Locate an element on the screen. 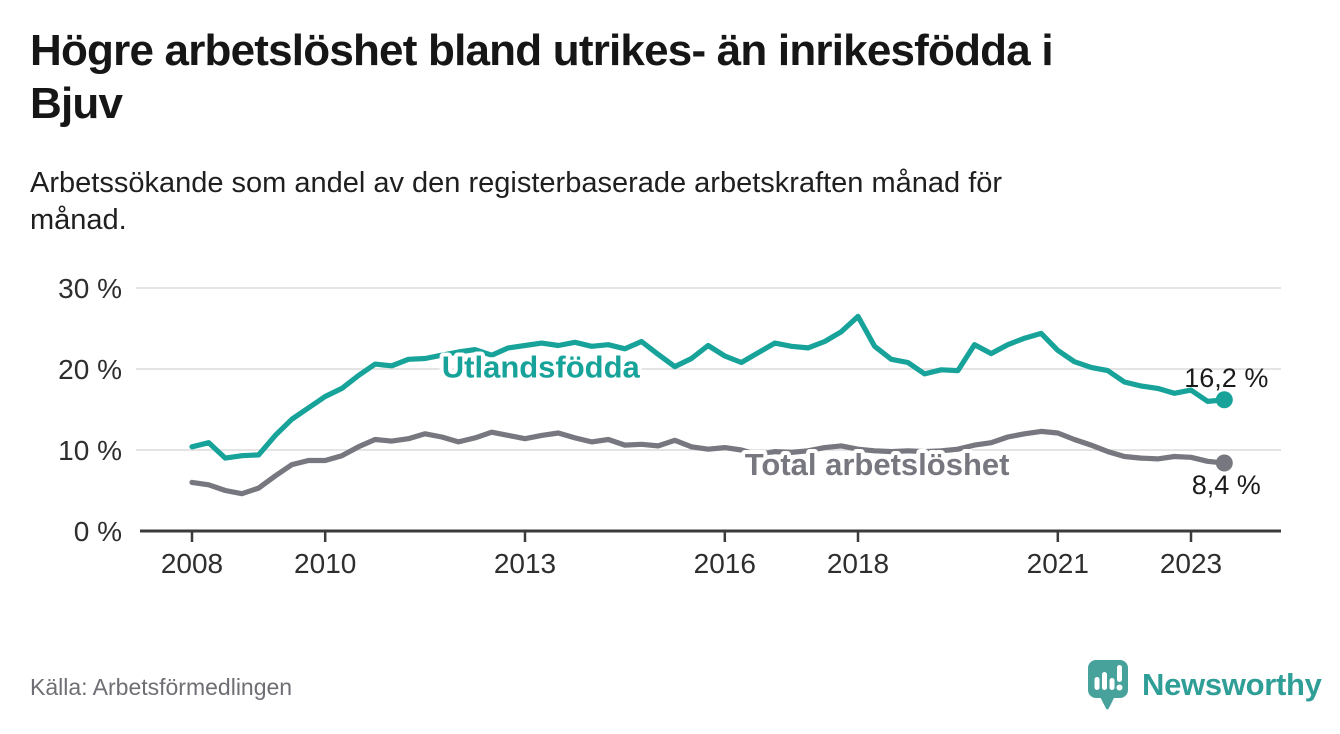 The height and width of the screenshot is (734, 1340). logo-bubble-shape is located at coordinates (1108, 685).